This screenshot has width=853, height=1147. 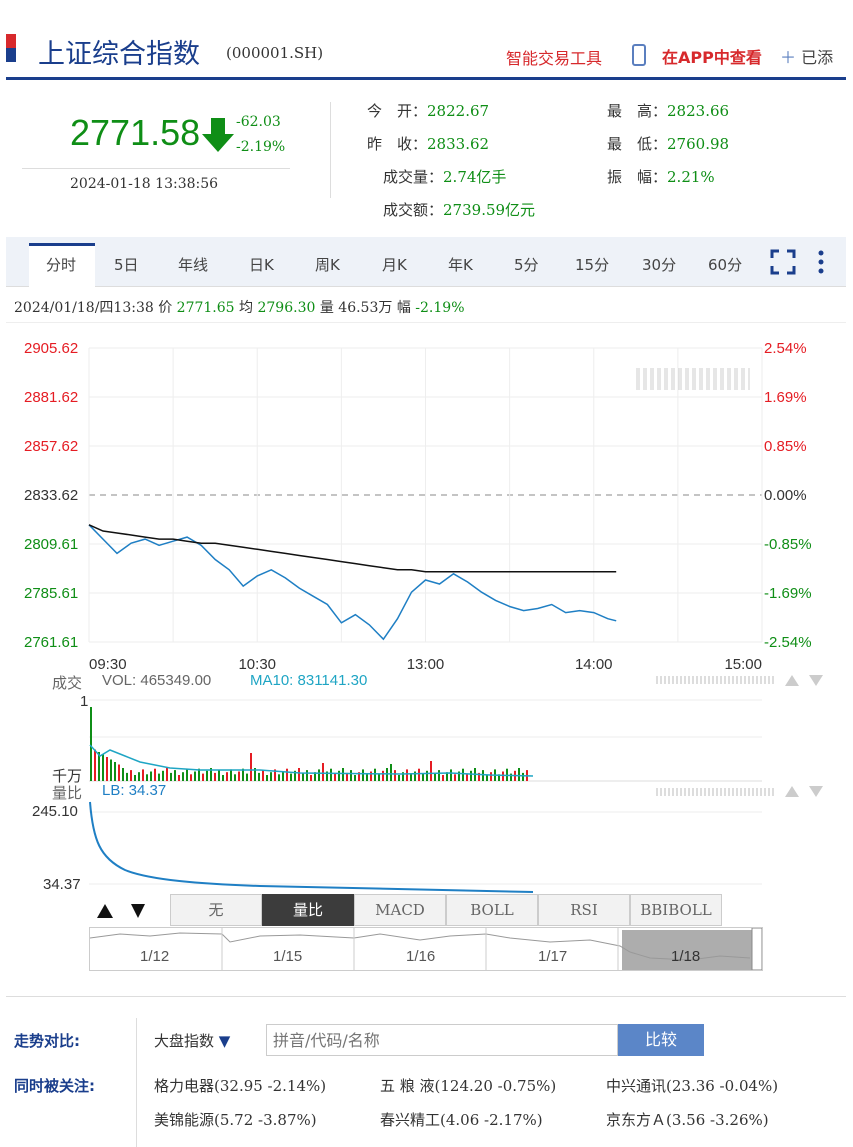 What do you see at coordinates (743, 664) in the screenshot?
I see `x-tick: 15:00` at bounding box center [743, 664].